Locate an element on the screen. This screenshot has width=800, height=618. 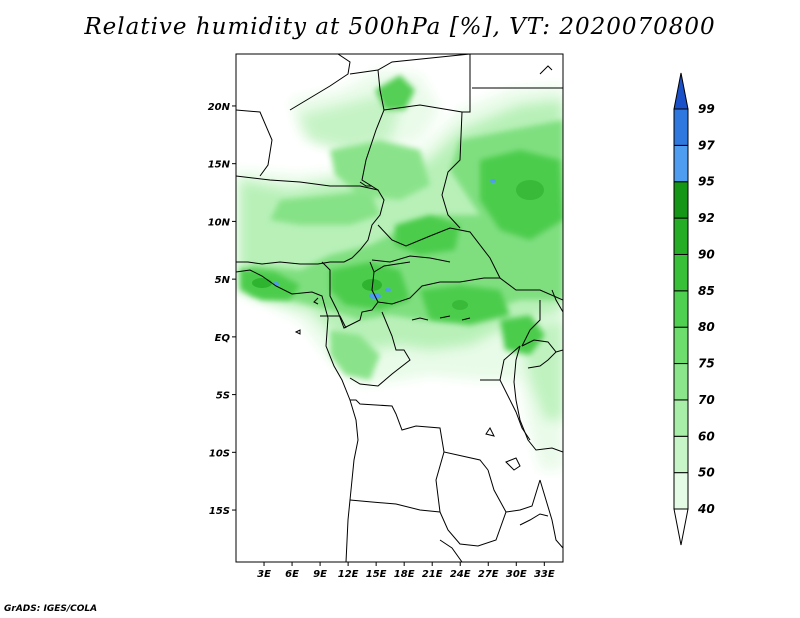
lon-tick-label: 24E is located at coordinates (460, 574).